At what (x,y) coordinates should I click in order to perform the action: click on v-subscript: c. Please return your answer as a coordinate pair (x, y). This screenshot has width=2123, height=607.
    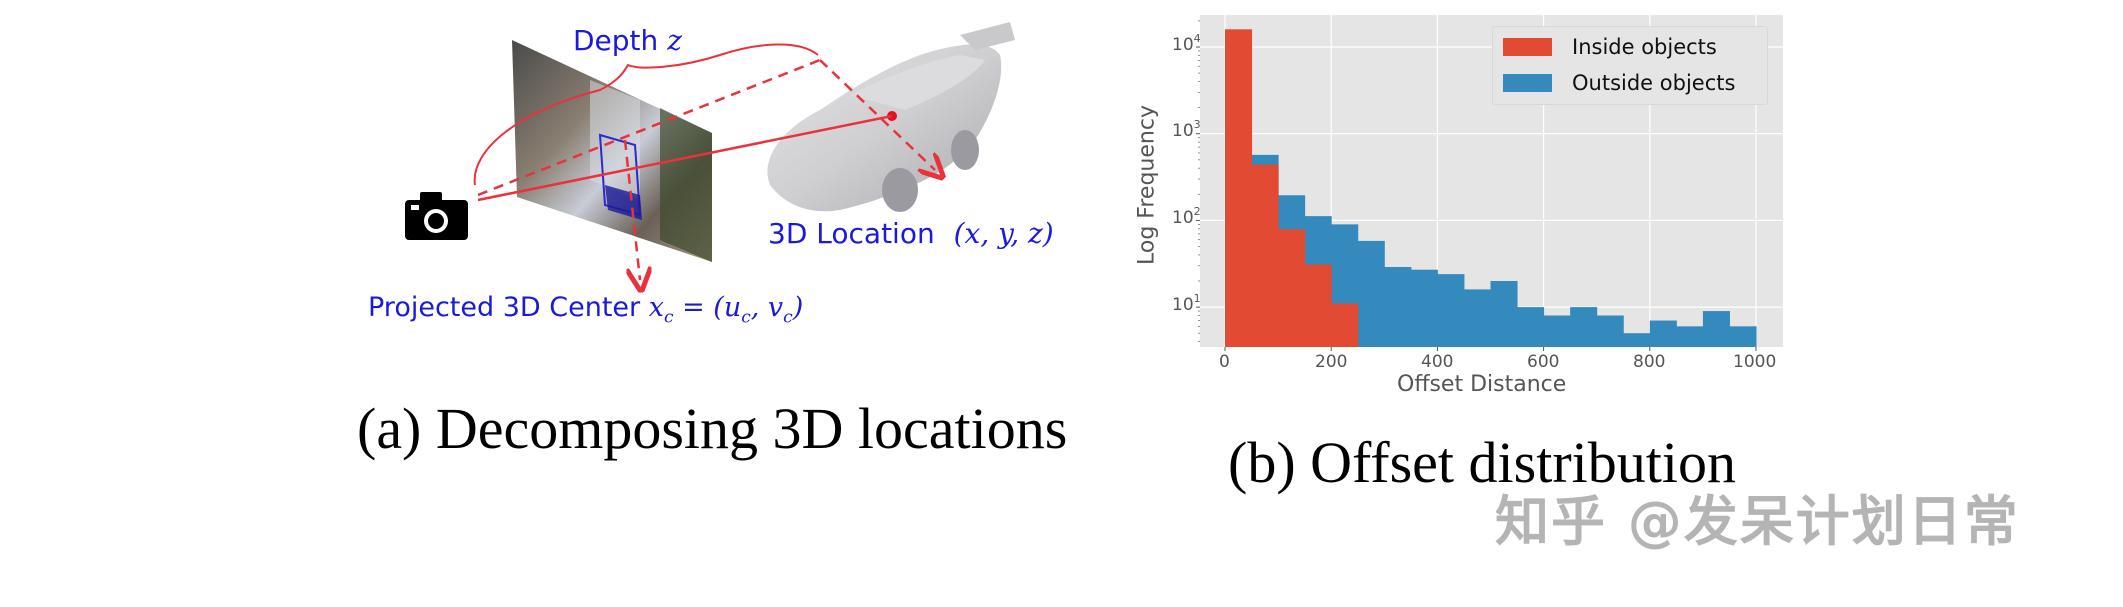
    Looking at the image, I should click on (788, 317).